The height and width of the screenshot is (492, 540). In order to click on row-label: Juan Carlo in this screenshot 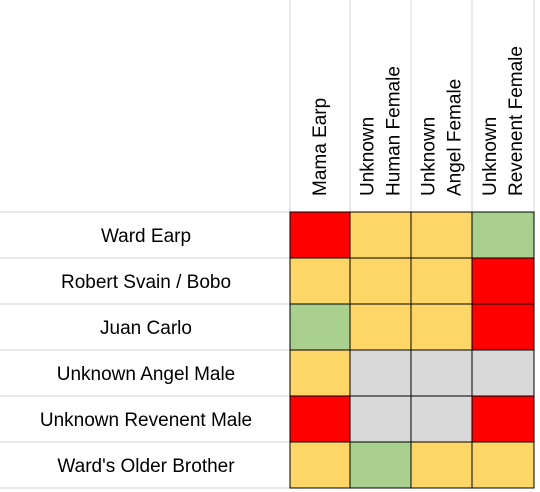, I will do `click(146, 328)`.